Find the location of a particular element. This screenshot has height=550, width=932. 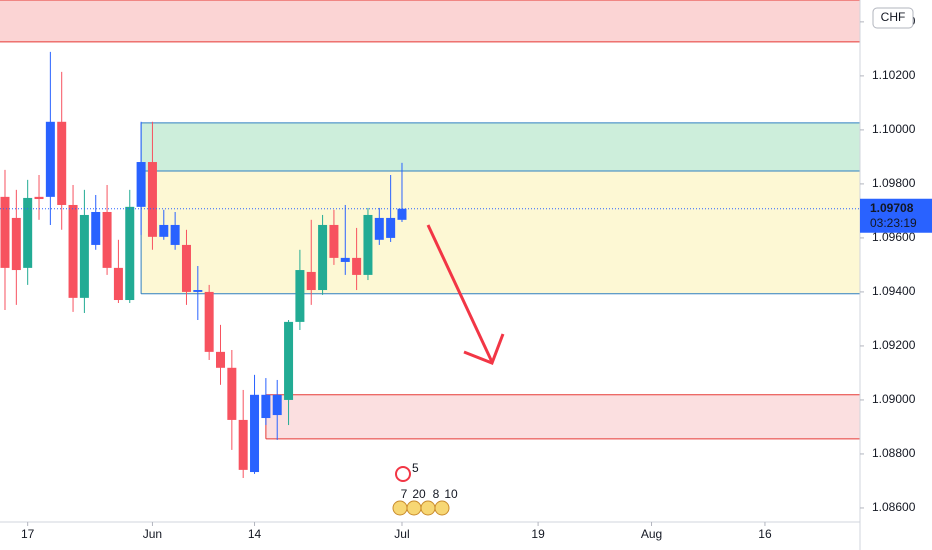

event-label: 8 is located at coordinates (436, 494).